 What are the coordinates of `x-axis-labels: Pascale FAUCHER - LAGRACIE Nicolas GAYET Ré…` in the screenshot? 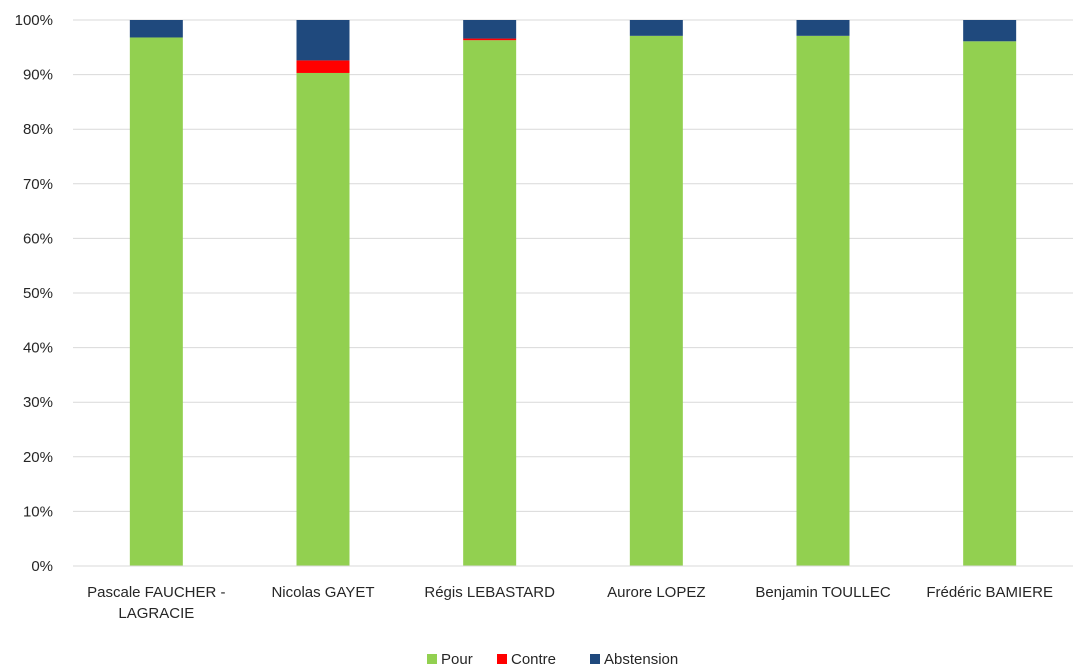 It's located at (570, 603).